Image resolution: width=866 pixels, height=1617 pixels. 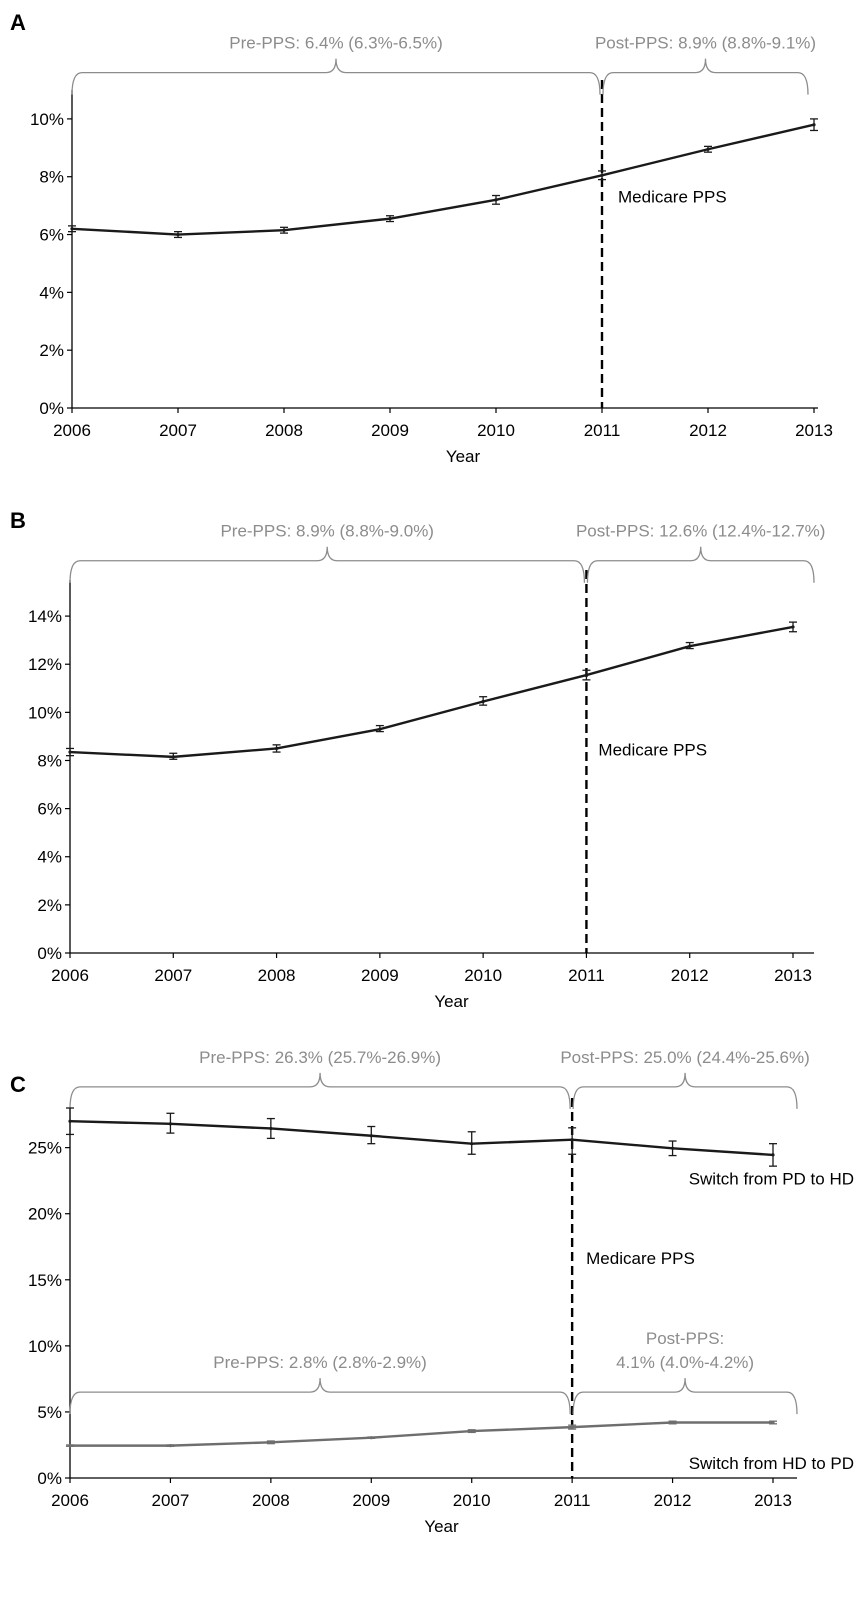 I want to click on pre-pps-label: Pre-PPS: 2.8% (2.8%-2.9%), so click(x=320, y=1362).